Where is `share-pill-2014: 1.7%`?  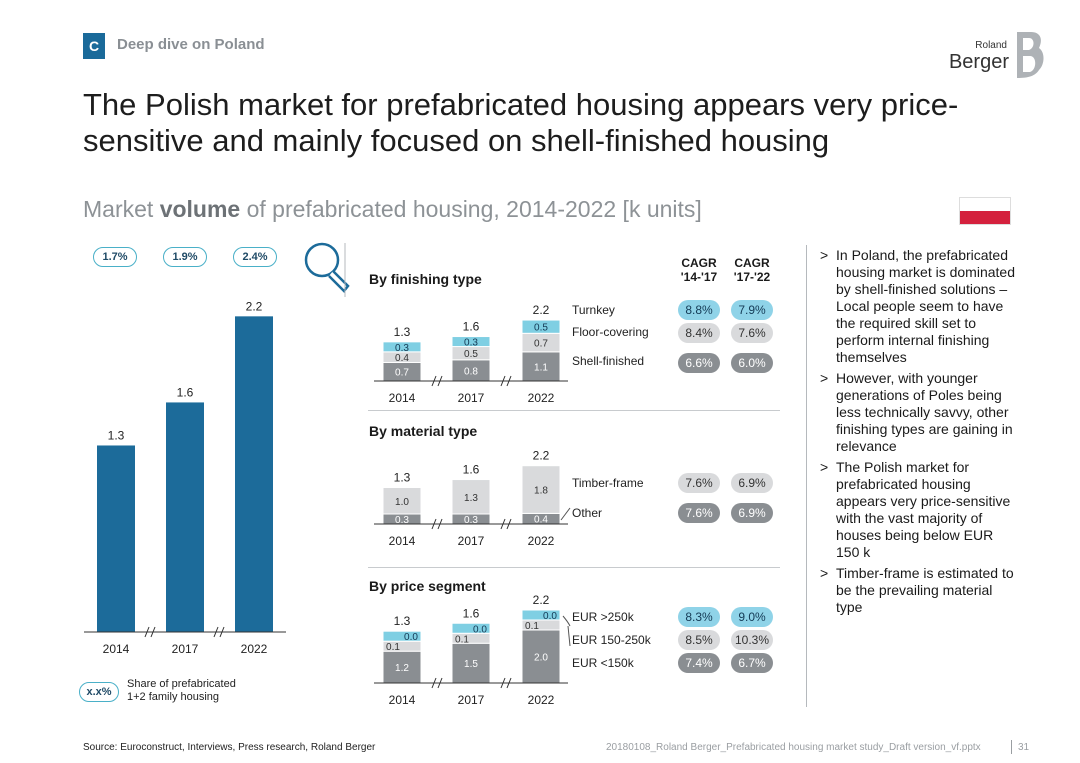 share-pill-2014: 1.7% is located at coordinates (115, 257).